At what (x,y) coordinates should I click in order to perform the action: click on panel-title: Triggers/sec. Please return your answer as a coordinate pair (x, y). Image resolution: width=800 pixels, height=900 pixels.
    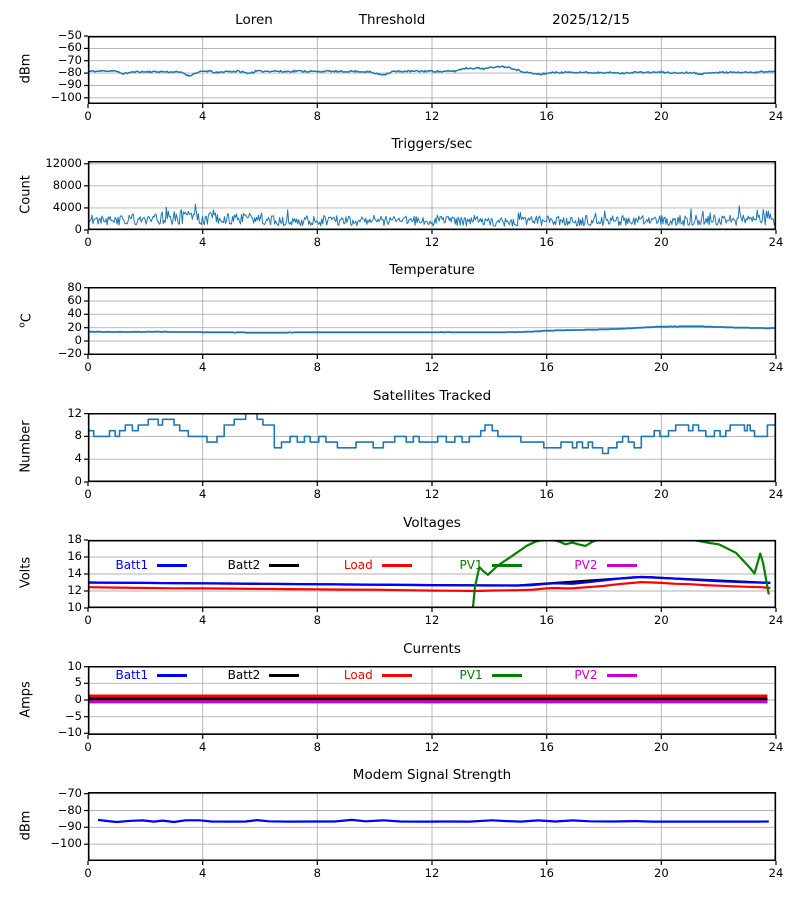
    Looking at the image, I should click on (432, 144).